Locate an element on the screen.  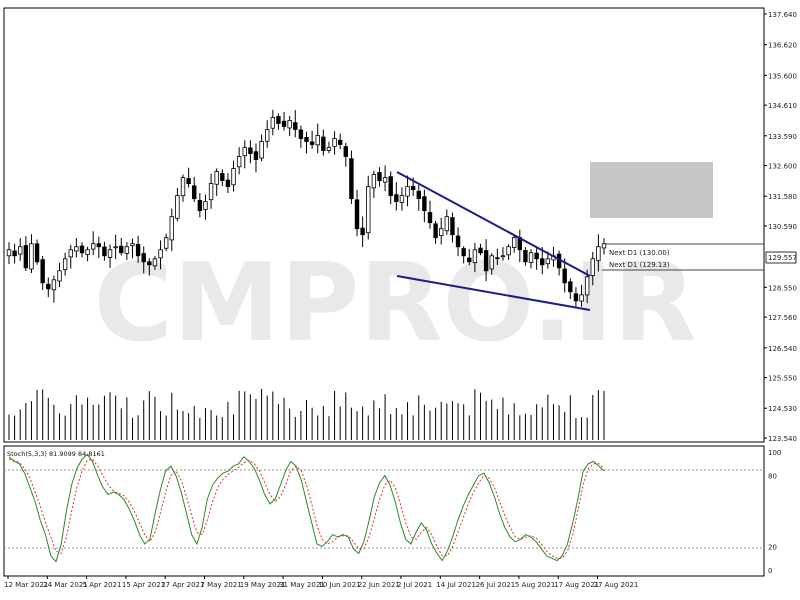
stoch-main-line is located at coordinates (306, 508).